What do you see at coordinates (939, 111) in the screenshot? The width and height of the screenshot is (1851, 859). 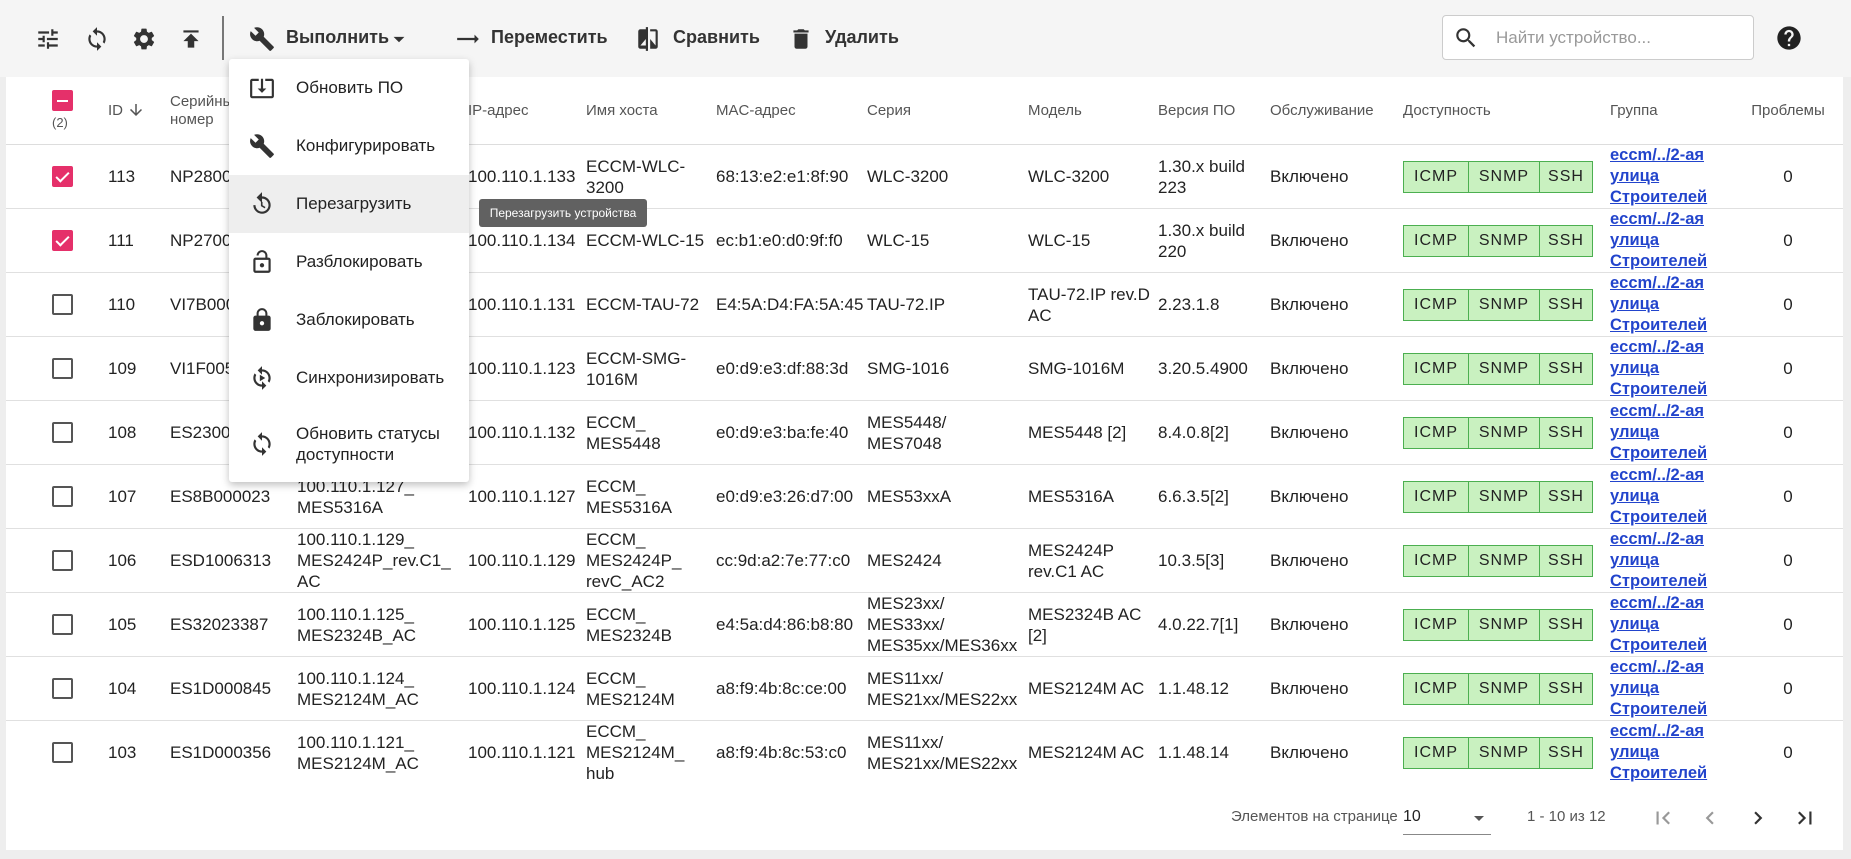 I see `column-header: Серия` at bounding box center [939, 111].